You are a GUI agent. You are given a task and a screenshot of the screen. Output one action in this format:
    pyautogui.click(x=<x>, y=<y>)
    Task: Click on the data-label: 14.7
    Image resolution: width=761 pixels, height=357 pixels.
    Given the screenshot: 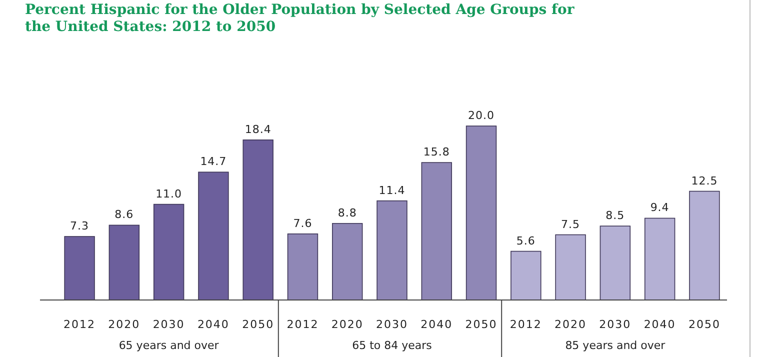 What is the action you would take?
    pyautogui.click(x=213, y=161)
    